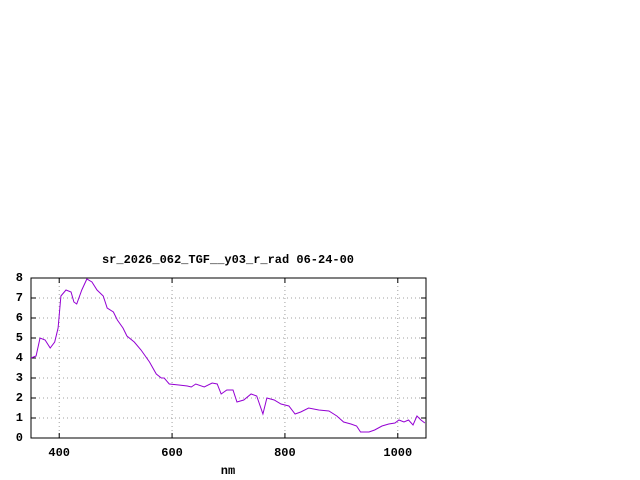  Describe the element at coordinates (19, 338) in the screenshot. I see `y-tick-label: 5` at that location.